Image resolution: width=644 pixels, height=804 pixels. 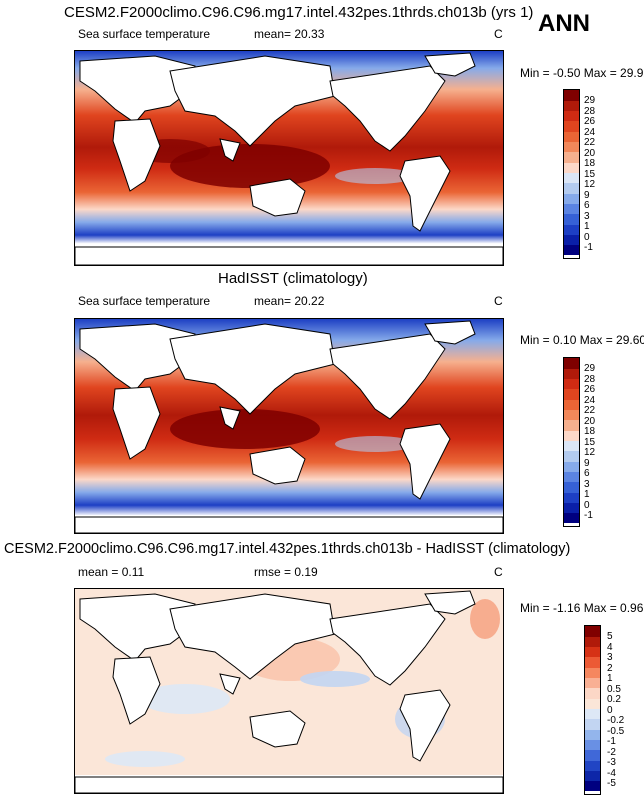 I want to click on colorbar-tick: -4, so click(x=611, y=773).